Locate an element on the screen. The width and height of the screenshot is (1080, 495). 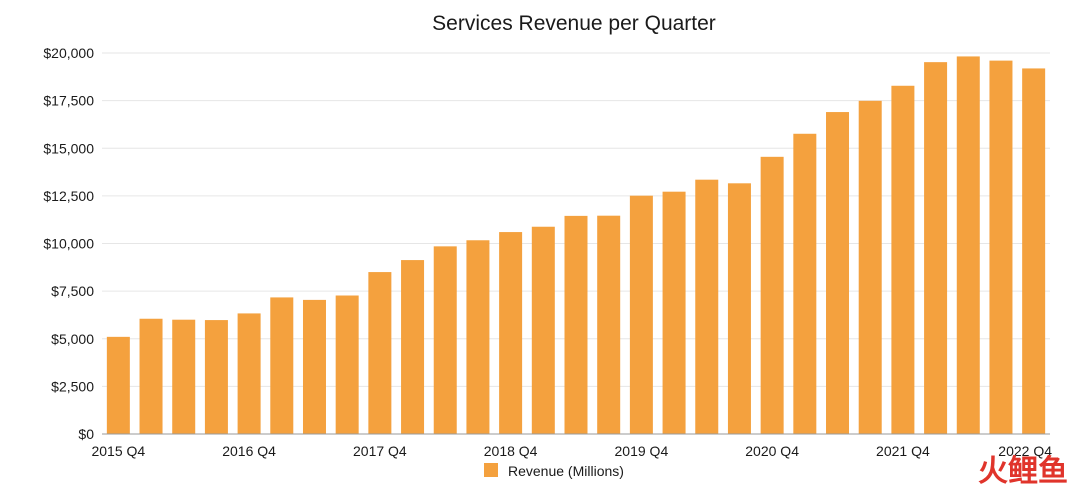
y-tick-label: $15,000 is located at coordinates (68, 148).